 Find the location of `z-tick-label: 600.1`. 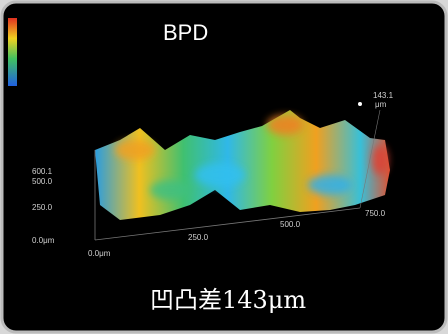

z-tick-label: 600.1 is located at coordinates (42, 171).